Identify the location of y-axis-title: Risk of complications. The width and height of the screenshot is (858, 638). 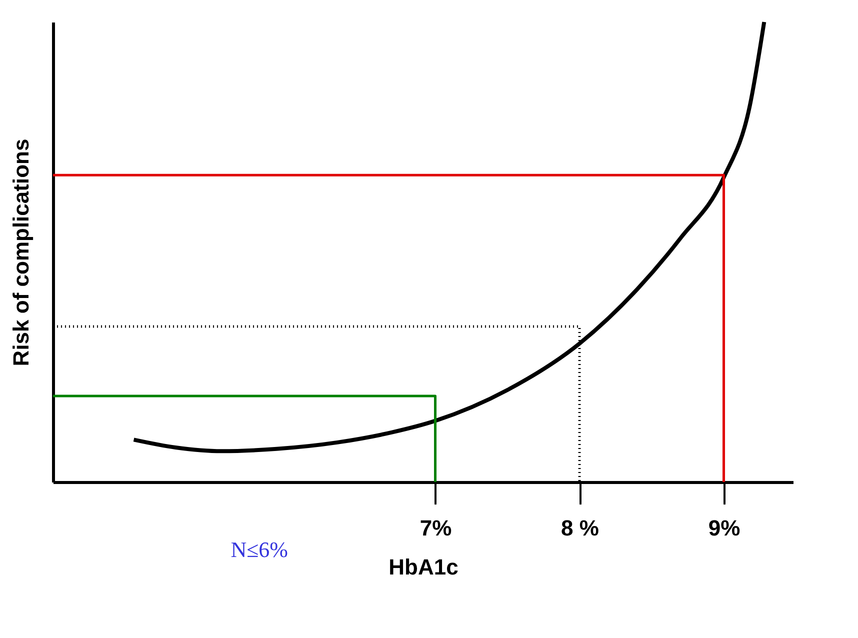
(21, 252).